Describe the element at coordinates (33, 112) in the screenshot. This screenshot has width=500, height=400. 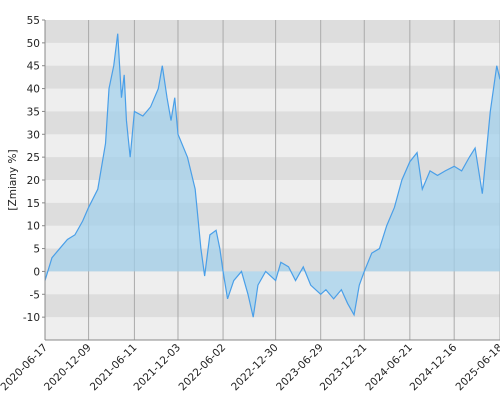
I see `y-tick-label: 35` at that location.